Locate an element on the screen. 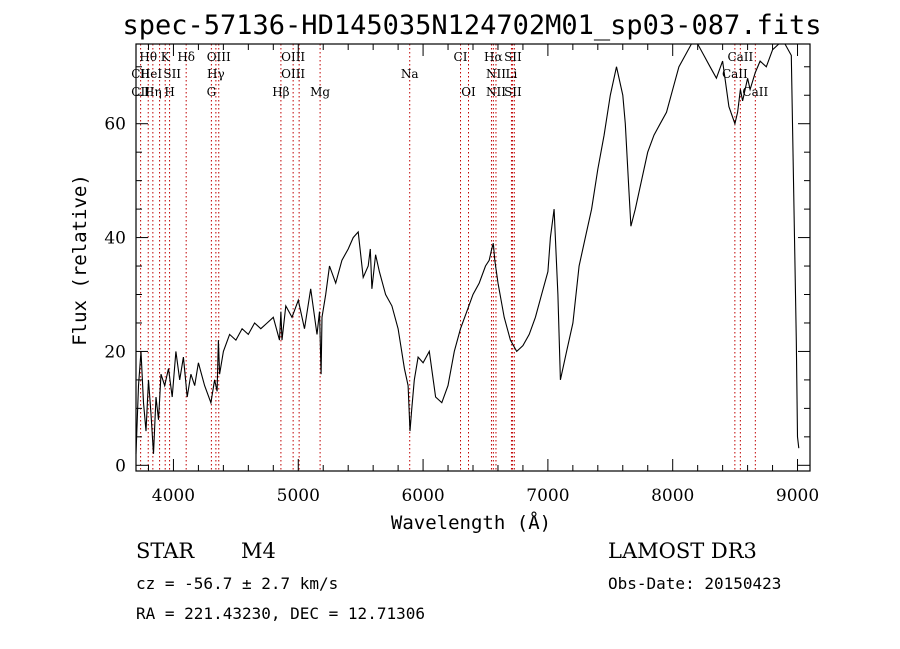 The height and width of the screenshot is (649, 900). x-tick-label: 8000 is located at coordinates (672, 496).